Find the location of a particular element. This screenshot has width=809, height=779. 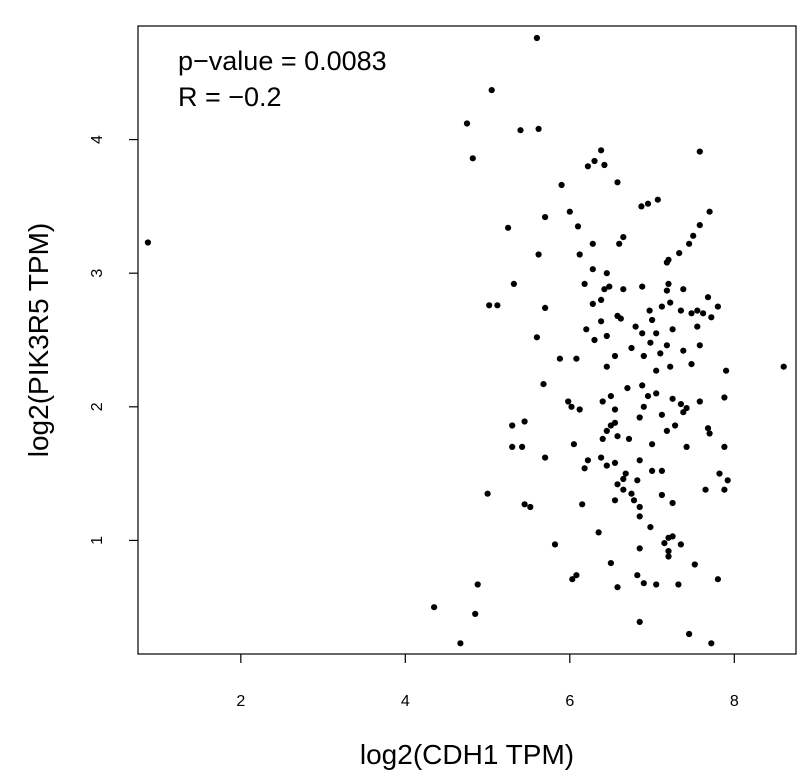

y-axis-title: log2(PIK3R5 TPM) is located at coordinates (38, 340).